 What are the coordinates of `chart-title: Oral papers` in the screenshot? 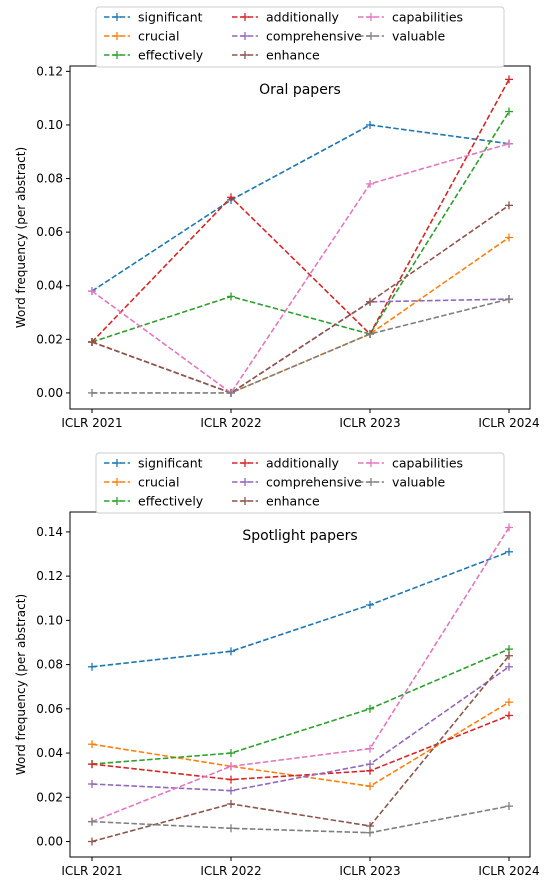 It's located at (300, 90).